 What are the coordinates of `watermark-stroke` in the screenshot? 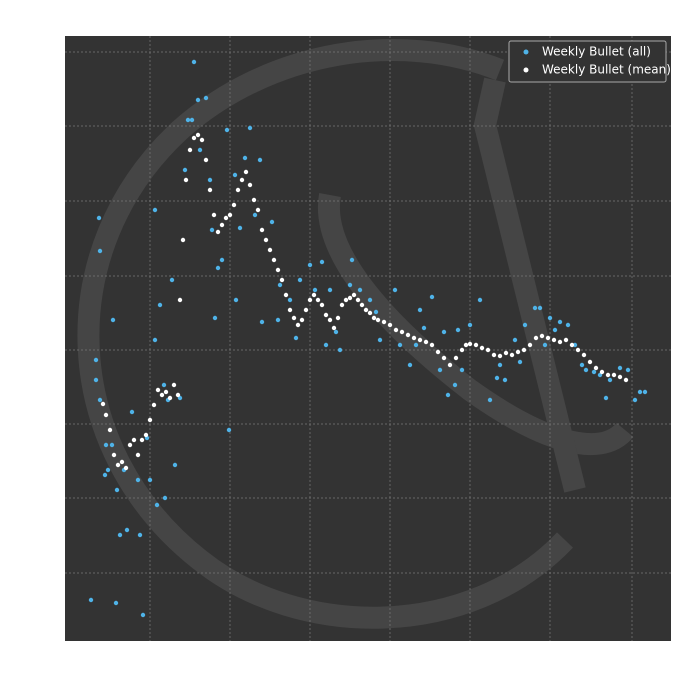 It's located at (529, 285).